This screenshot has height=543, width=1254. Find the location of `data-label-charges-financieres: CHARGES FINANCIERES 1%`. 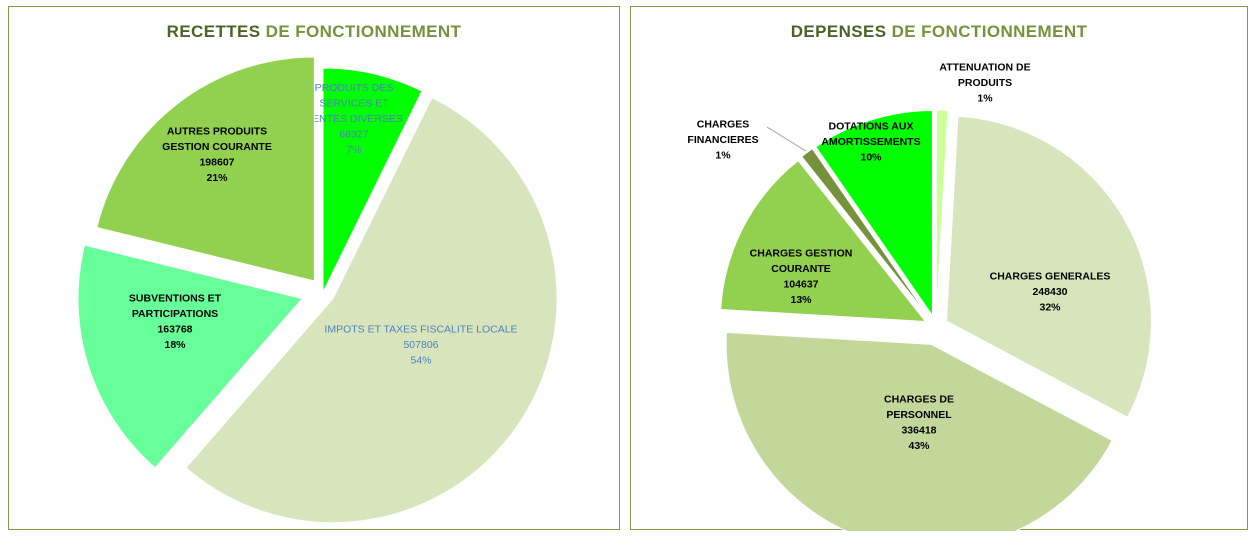

data-label-charges-financieres: CHARGES FINANCIERES 1% is located at coordinates (722, 139).